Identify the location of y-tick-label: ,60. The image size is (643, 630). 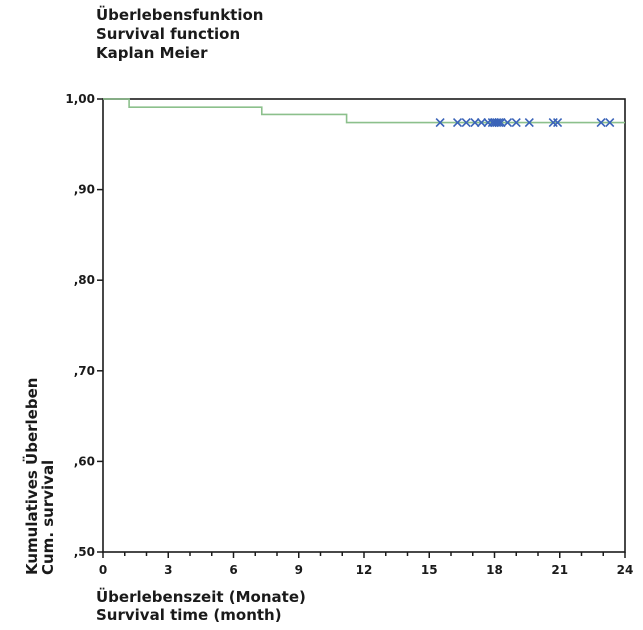
(84, 461).